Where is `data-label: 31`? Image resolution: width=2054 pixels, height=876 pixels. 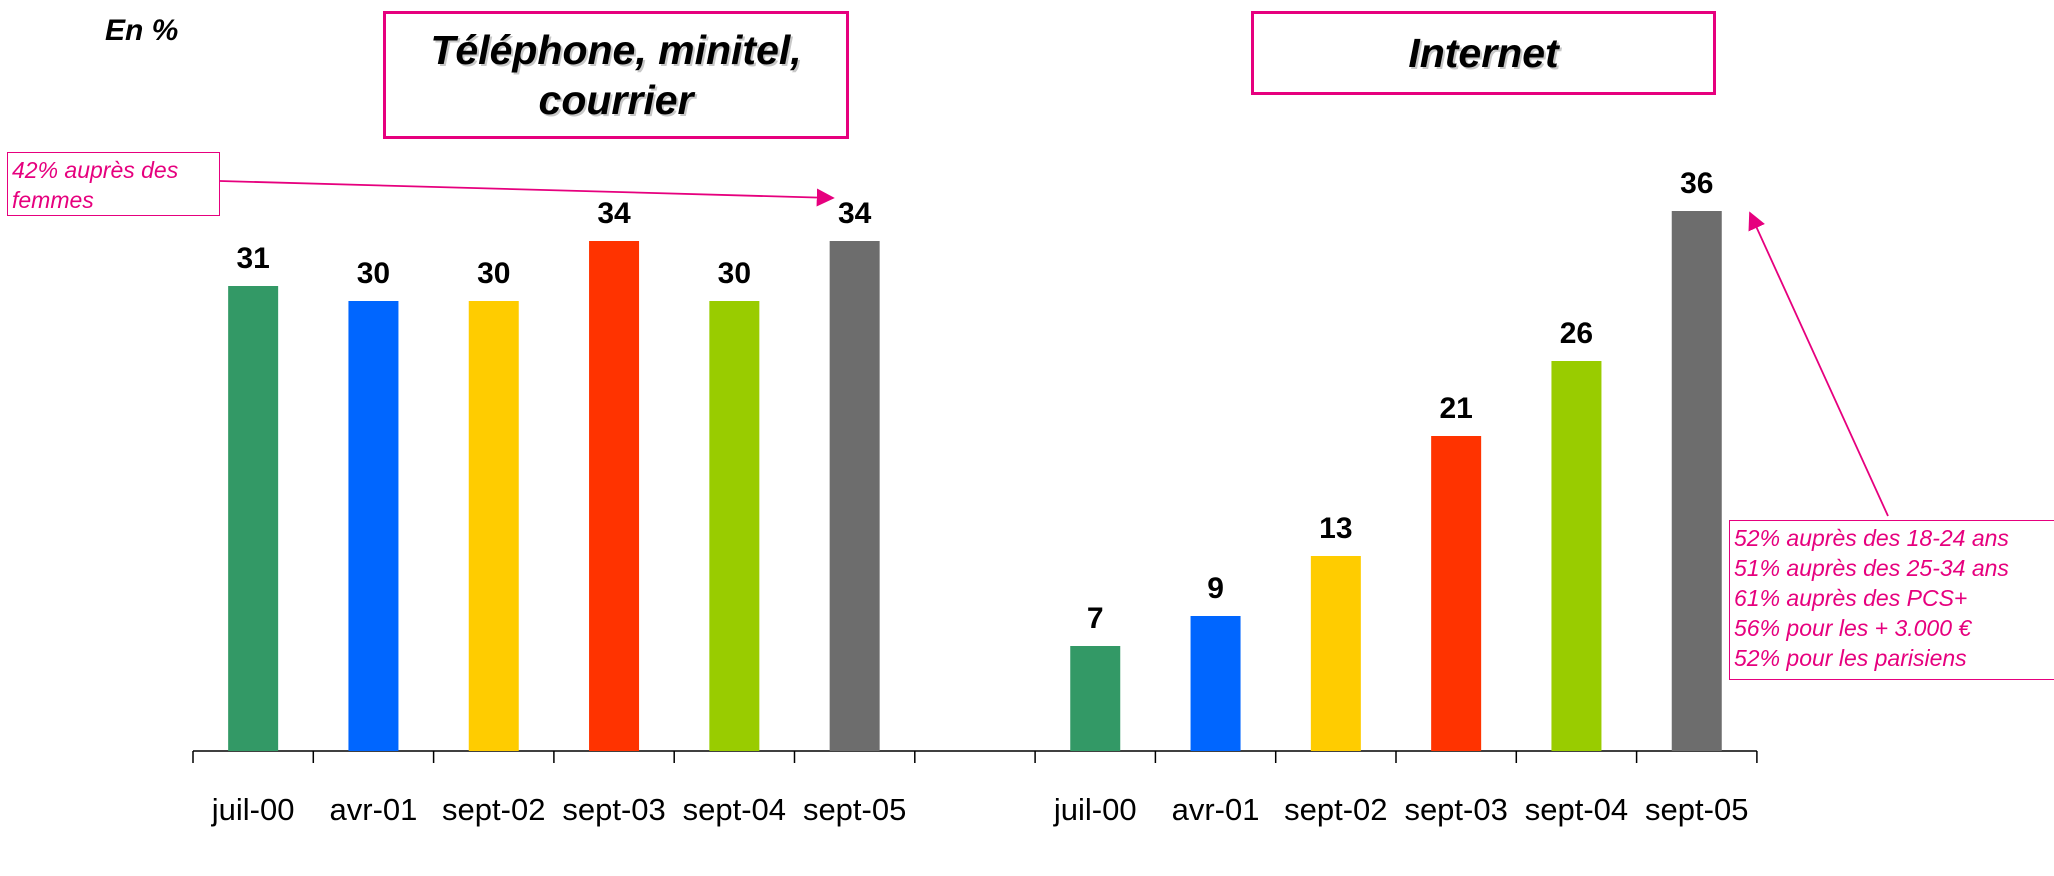 data-label: 31 is located at coordinates (252, 258).